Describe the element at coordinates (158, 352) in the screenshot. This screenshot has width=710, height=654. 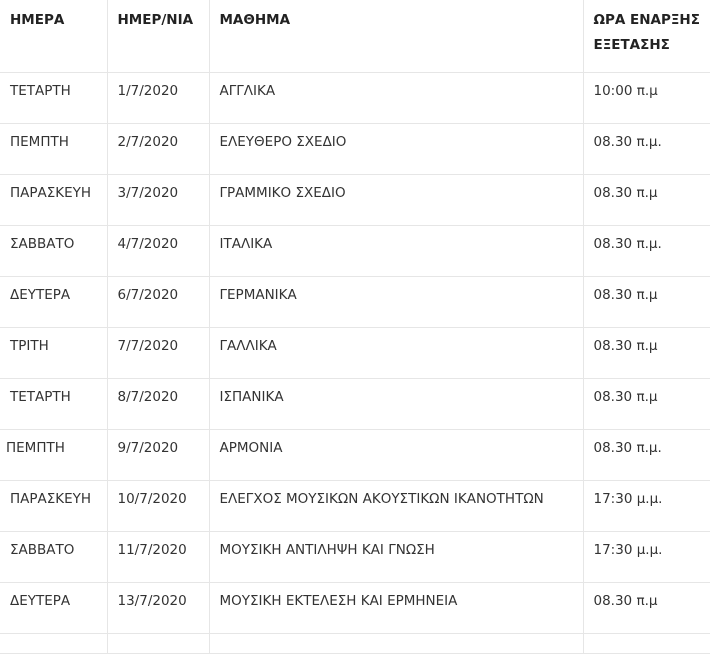
I see `cell-date: 7/7/2020` at that location.